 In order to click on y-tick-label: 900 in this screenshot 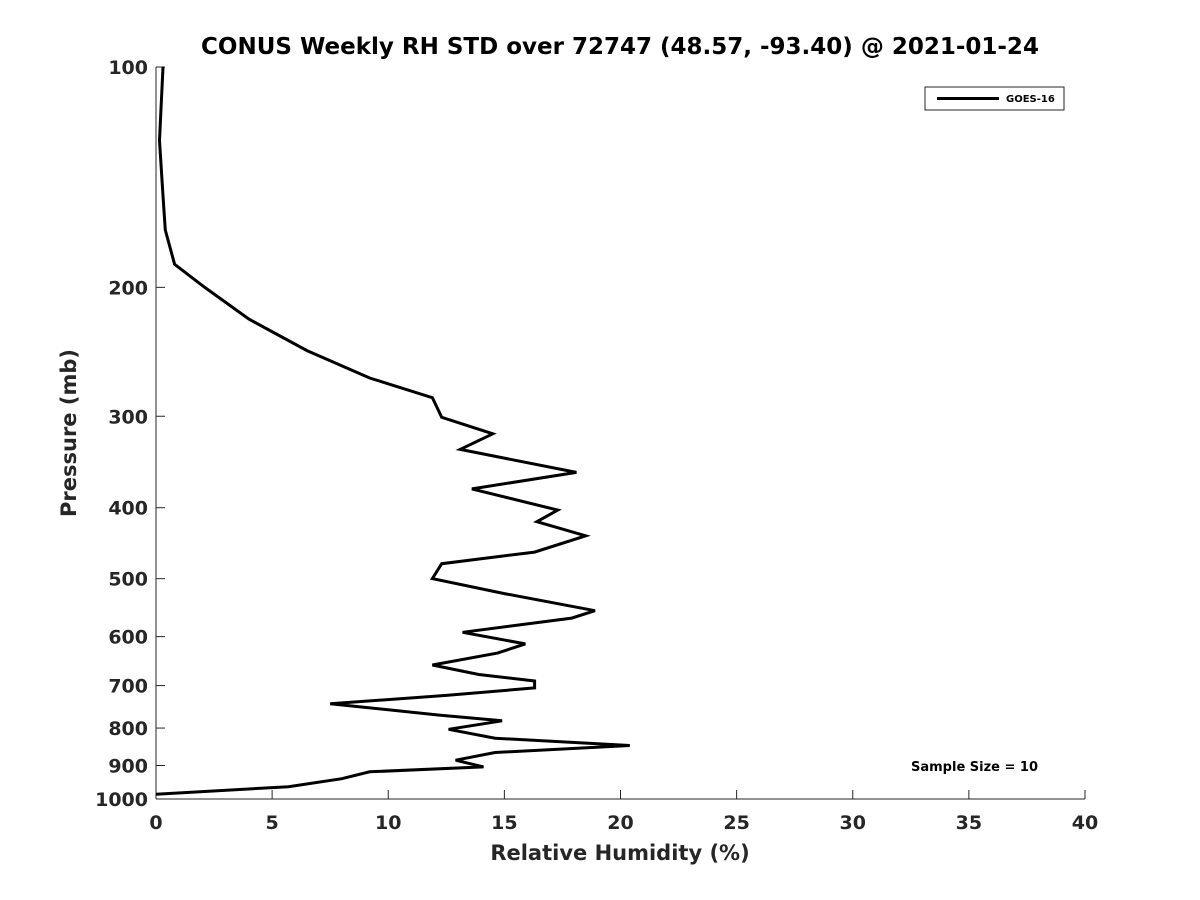, I will do `click(128, 767)`.